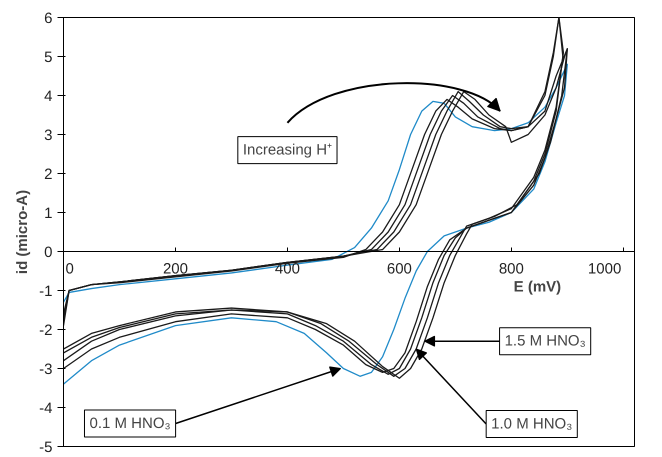 This screenshot has width=662, height=457. I want to click on y-tick-label: -3, so click(46, 369).